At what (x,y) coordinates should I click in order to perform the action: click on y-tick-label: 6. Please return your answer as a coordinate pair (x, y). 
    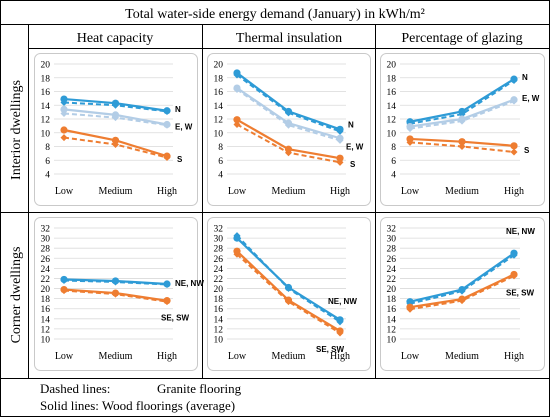
    Looking at the image, I should click on (393, 162).